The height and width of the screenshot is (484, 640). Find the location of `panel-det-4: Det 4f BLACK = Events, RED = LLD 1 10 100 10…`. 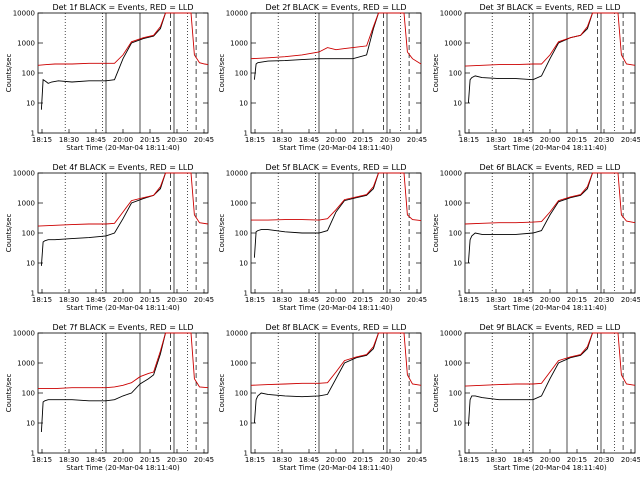

panel-det-4: Det 4f BLACK = Events, RED = LLD 1 10 100 10… is located at coordinates (109, 237).